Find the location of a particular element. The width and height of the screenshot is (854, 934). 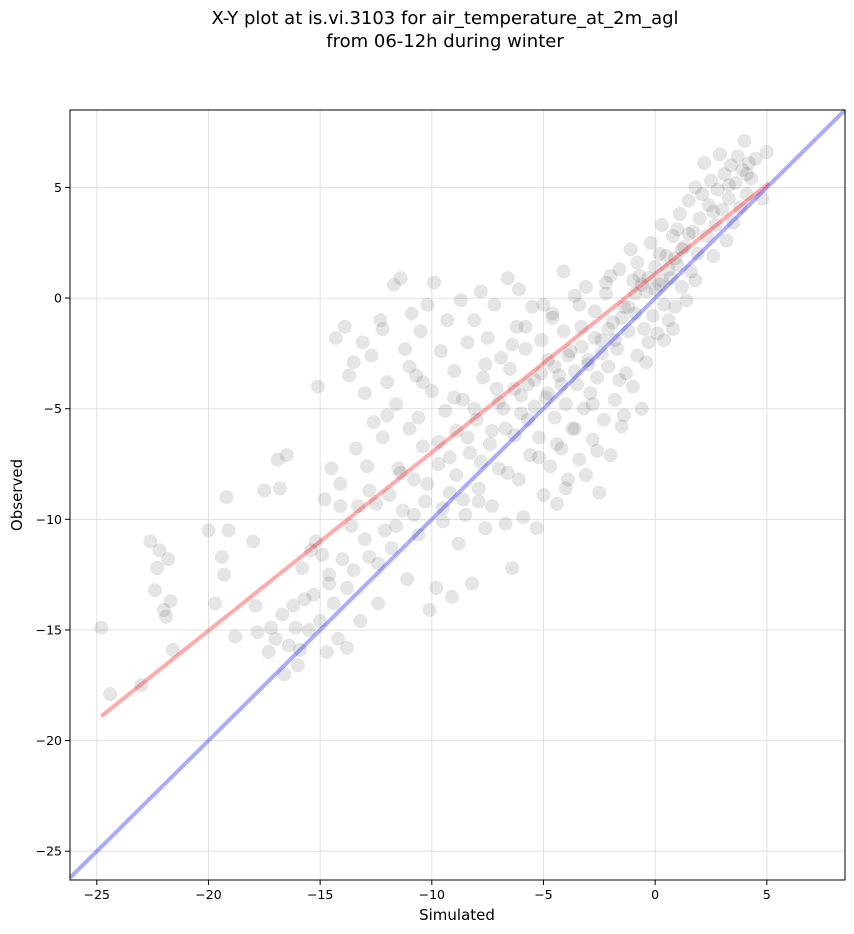

y-tick-label: −20 is located at coordinates (49, 740).